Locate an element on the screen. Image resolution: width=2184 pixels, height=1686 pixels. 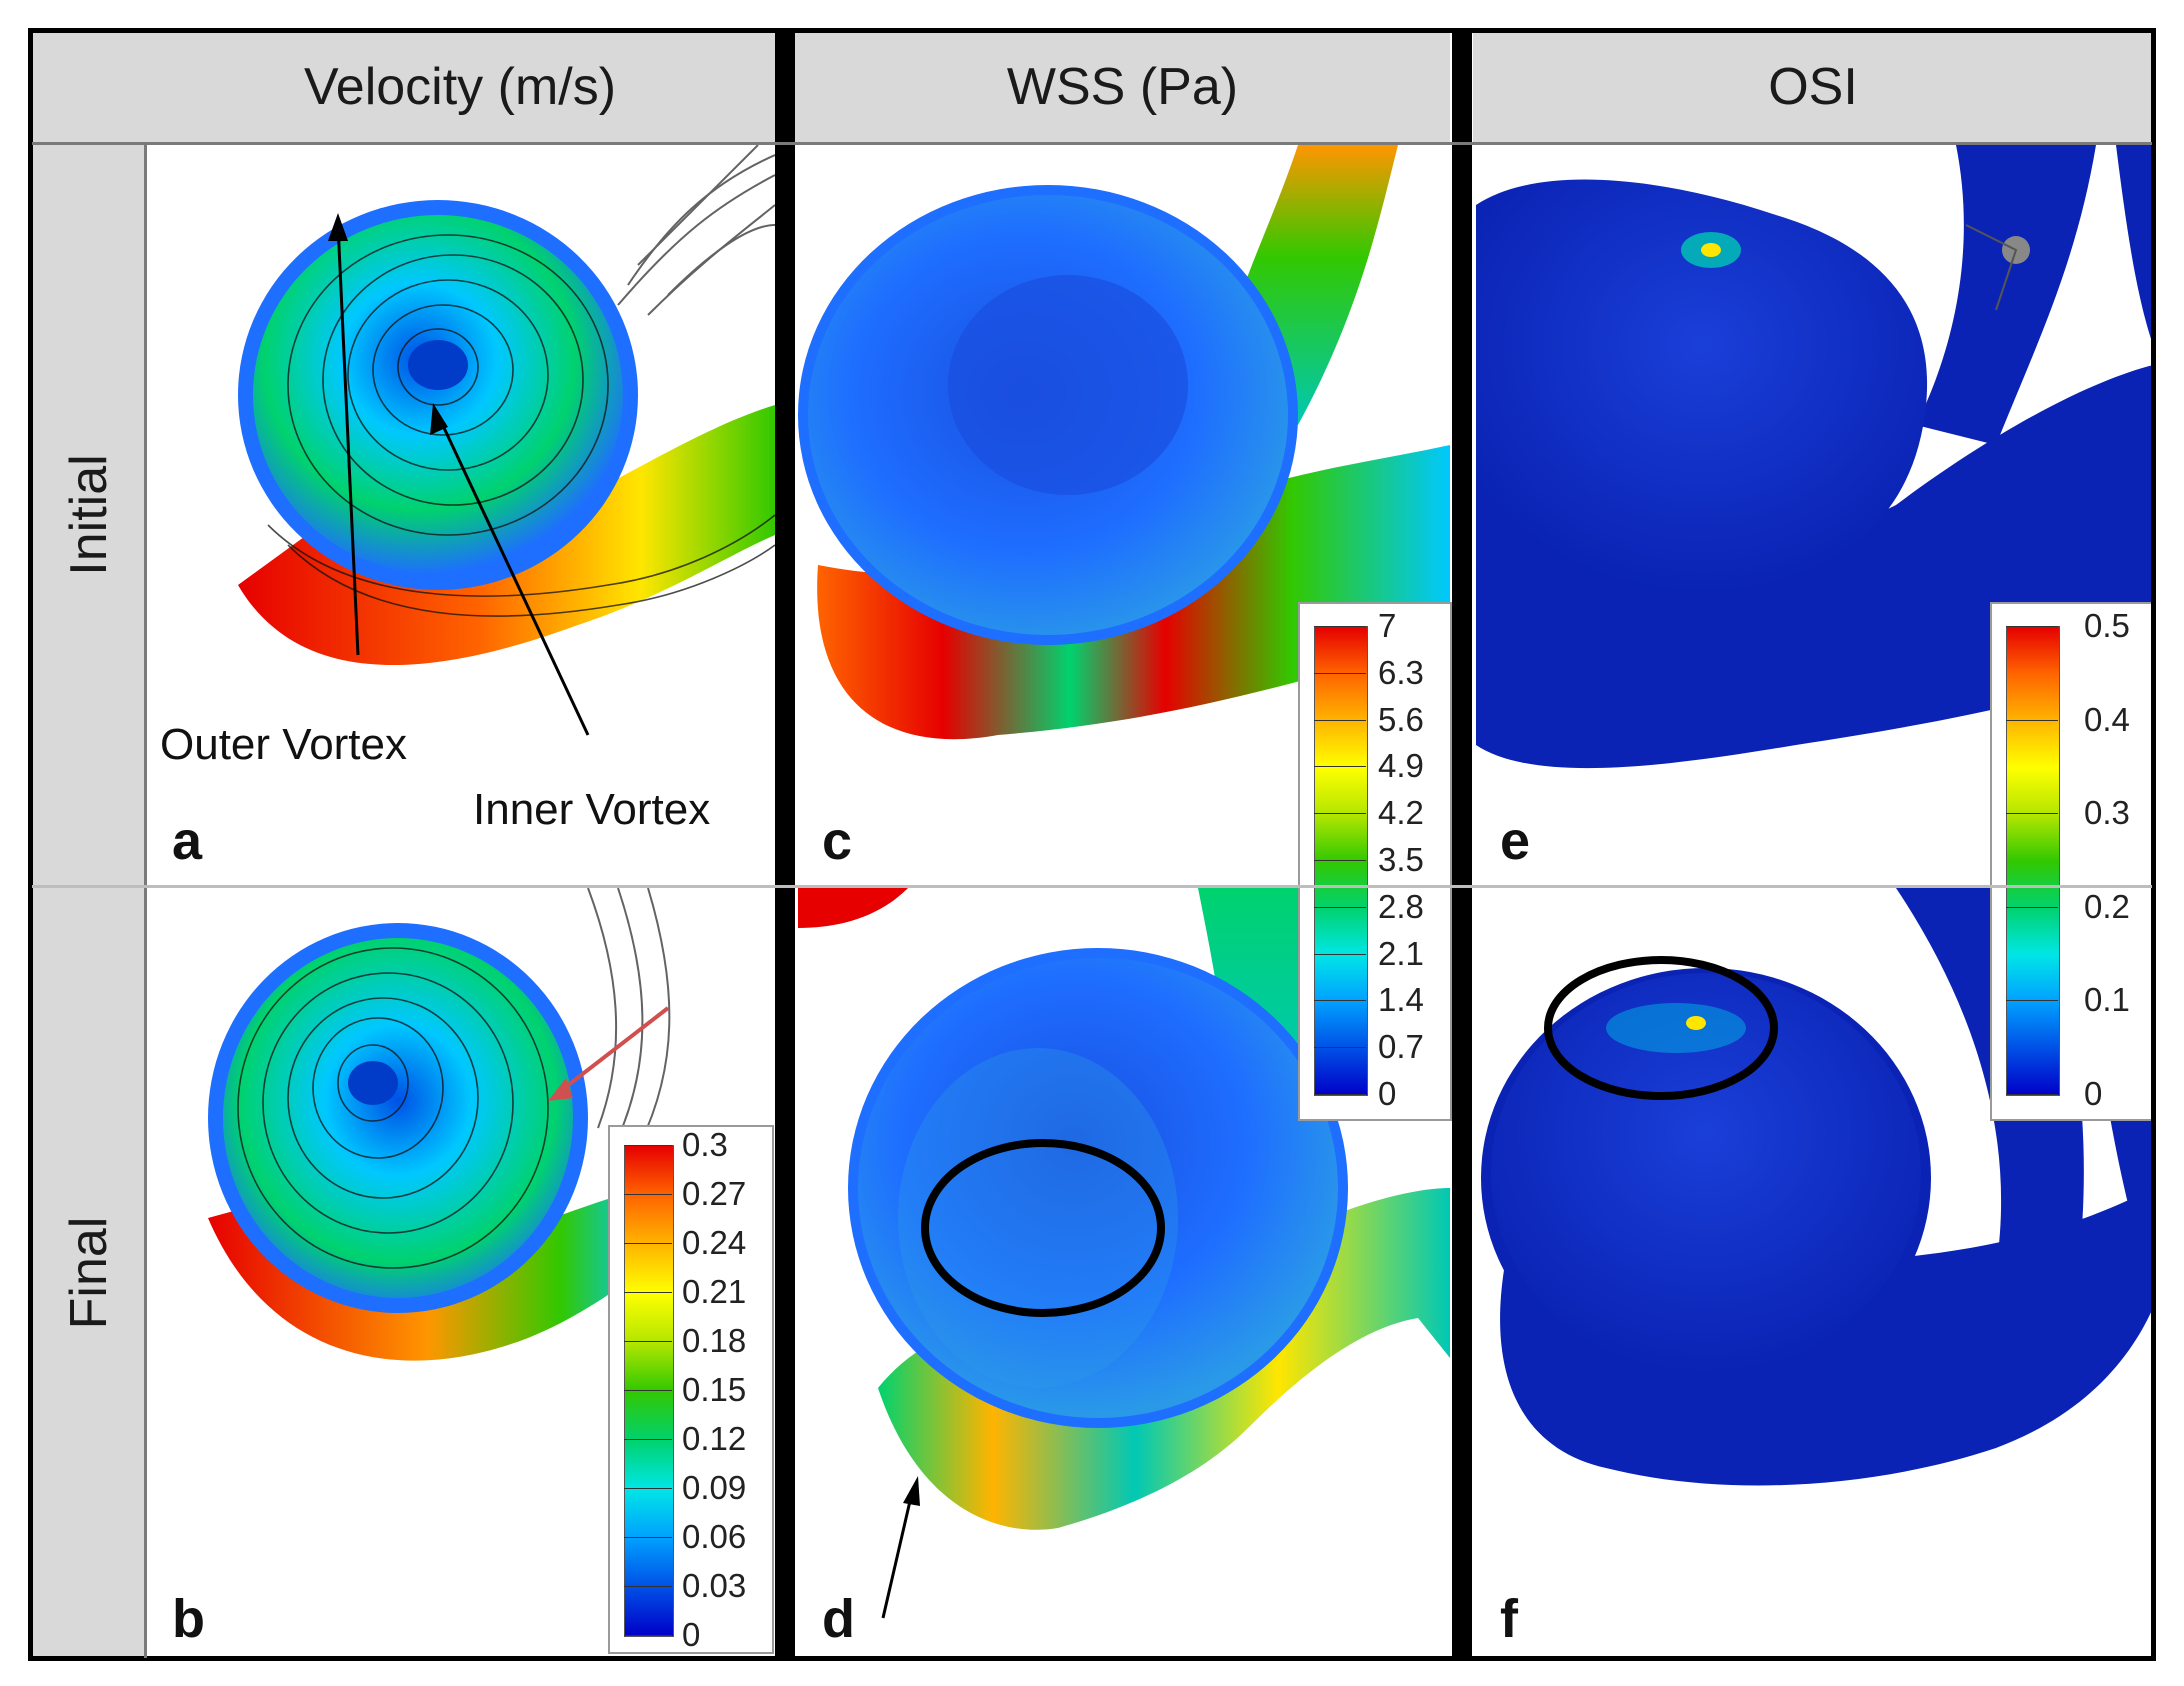
osi-legend-tick-label: 0.2 is located at coordinates (2107, 906).